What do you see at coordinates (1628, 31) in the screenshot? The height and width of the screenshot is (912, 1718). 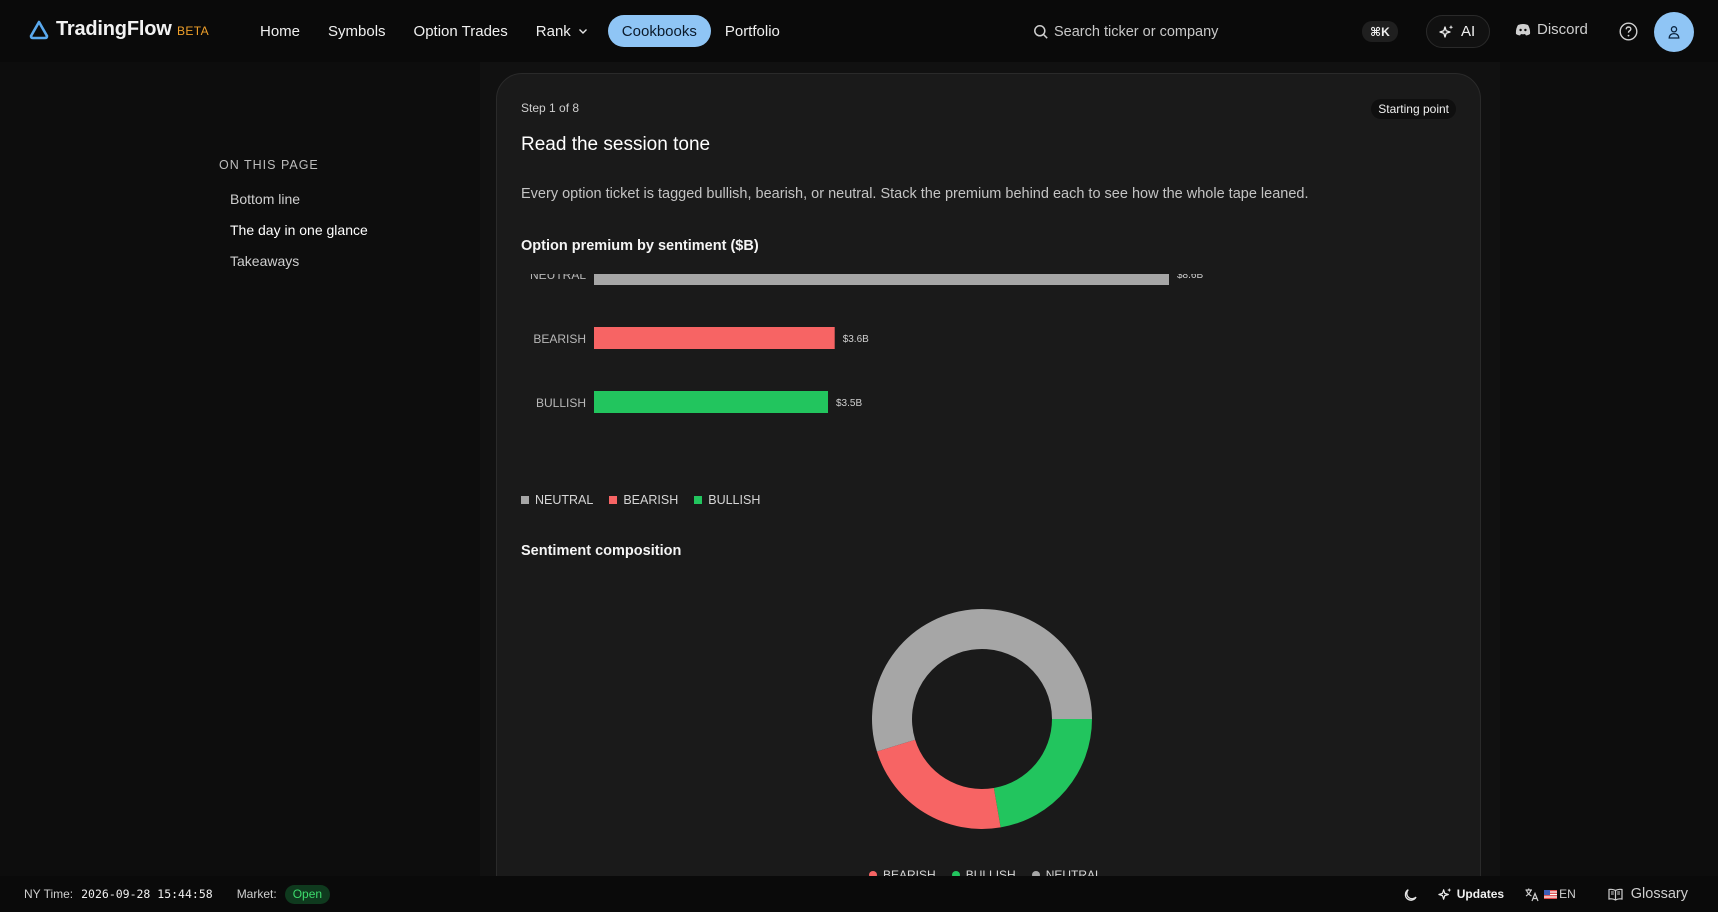 I see `help-icon` at bounding box center [1628, 31].